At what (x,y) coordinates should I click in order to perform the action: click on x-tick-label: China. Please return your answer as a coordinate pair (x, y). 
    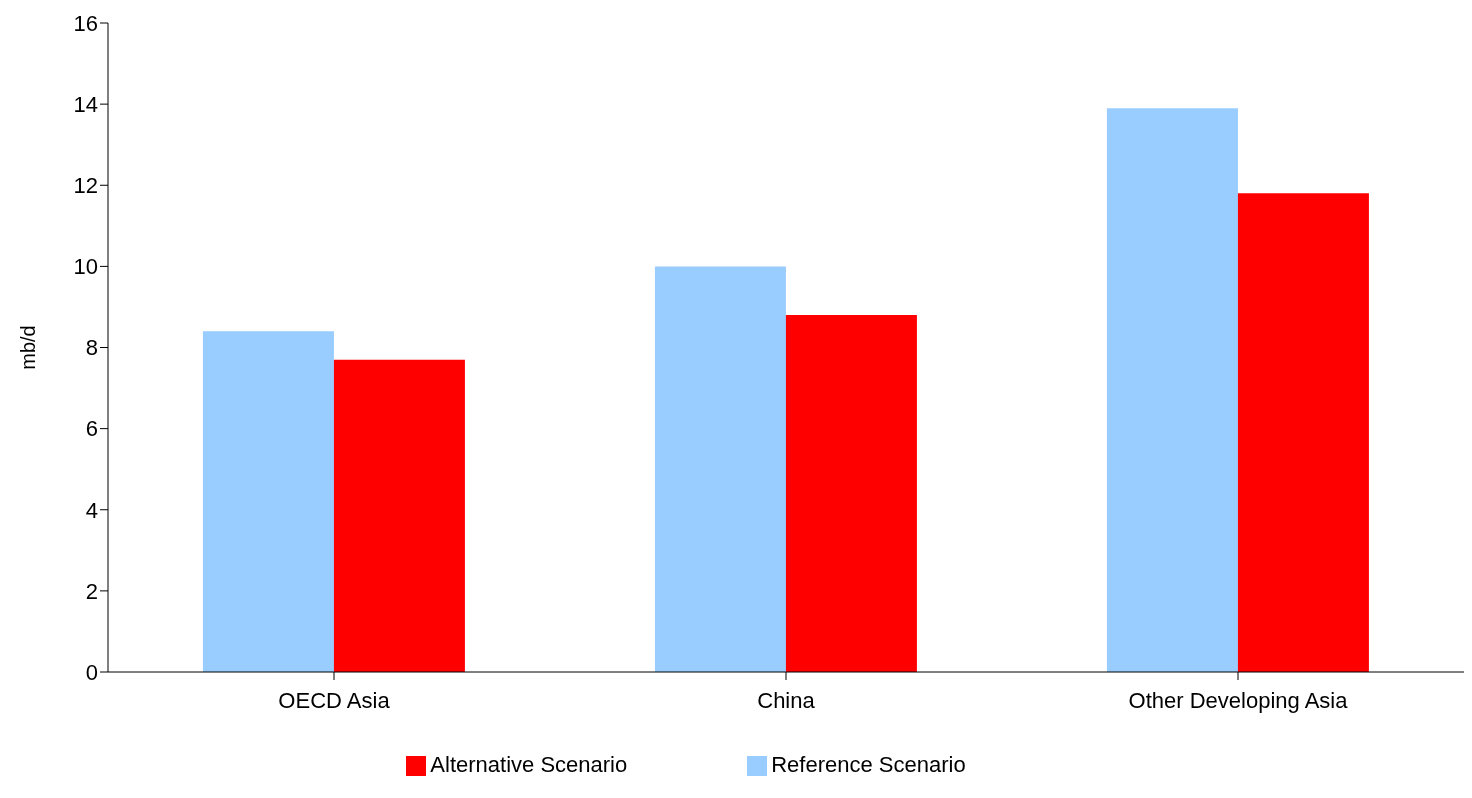
    Looking at the image, I should click on (786, 700).